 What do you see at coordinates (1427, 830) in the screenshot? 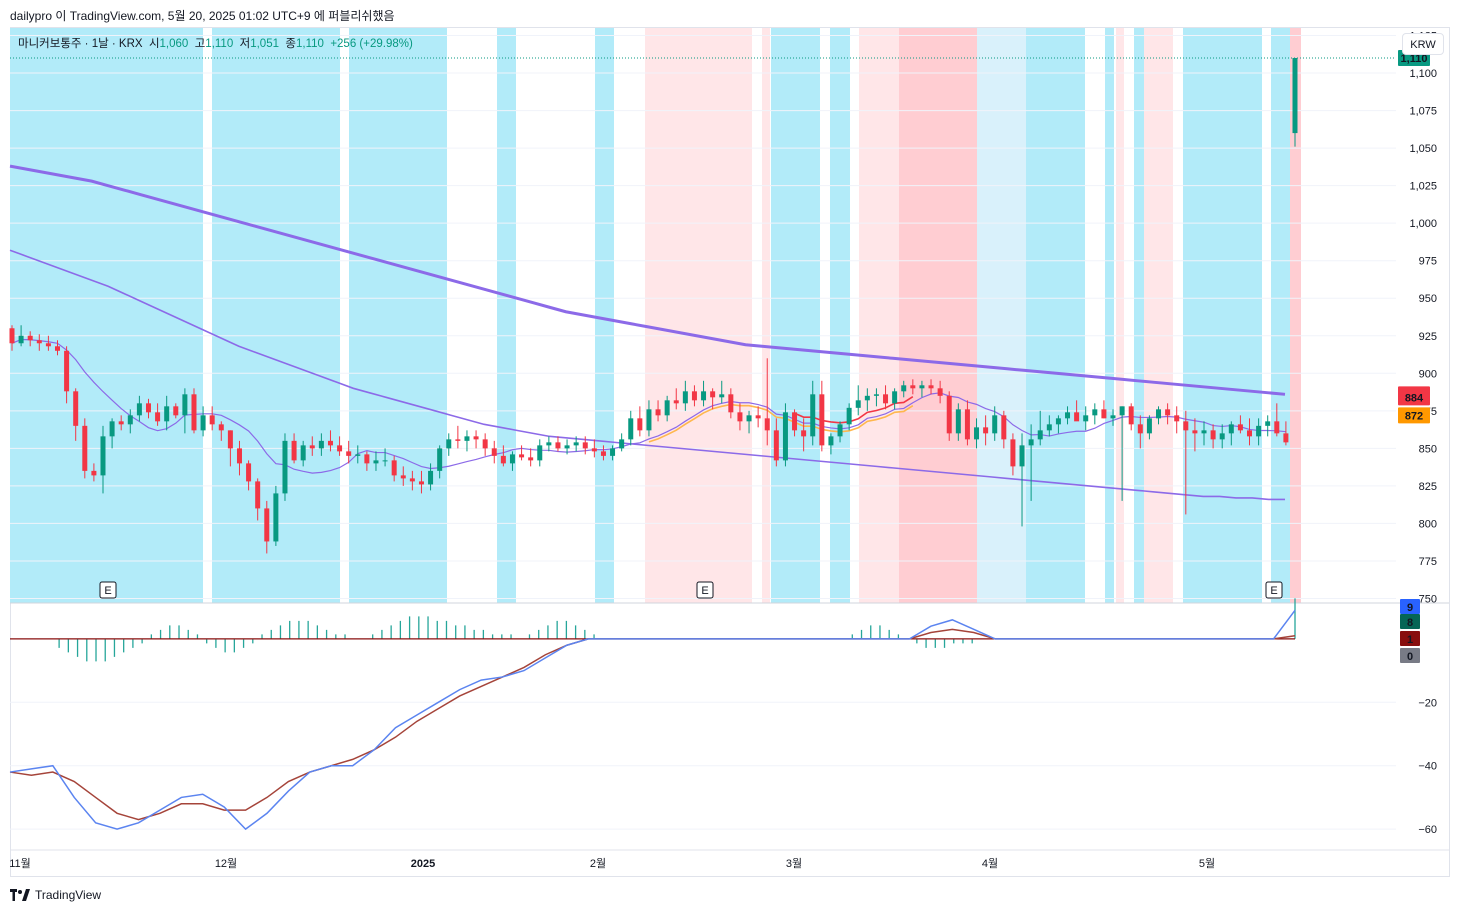
I see `osc-y-tick-label: −60` at bounding box center [1427, 830].